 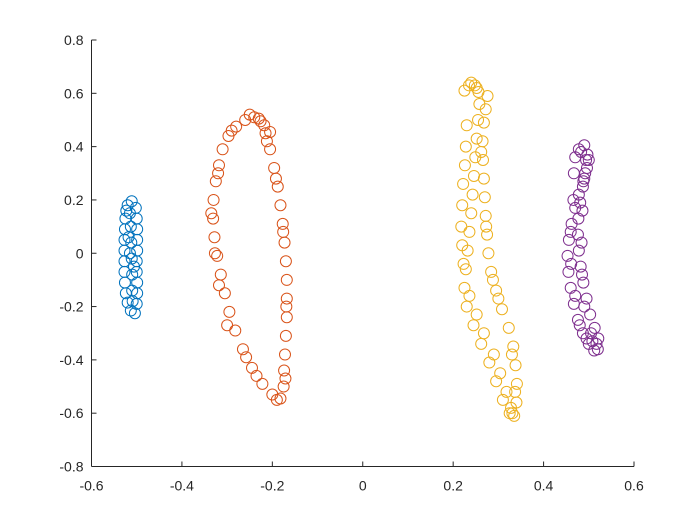 What do you see at coordinates (74, 147) in the screenshot?
I see `y-tick-label: 0.4` at bounding box center [74, 147].